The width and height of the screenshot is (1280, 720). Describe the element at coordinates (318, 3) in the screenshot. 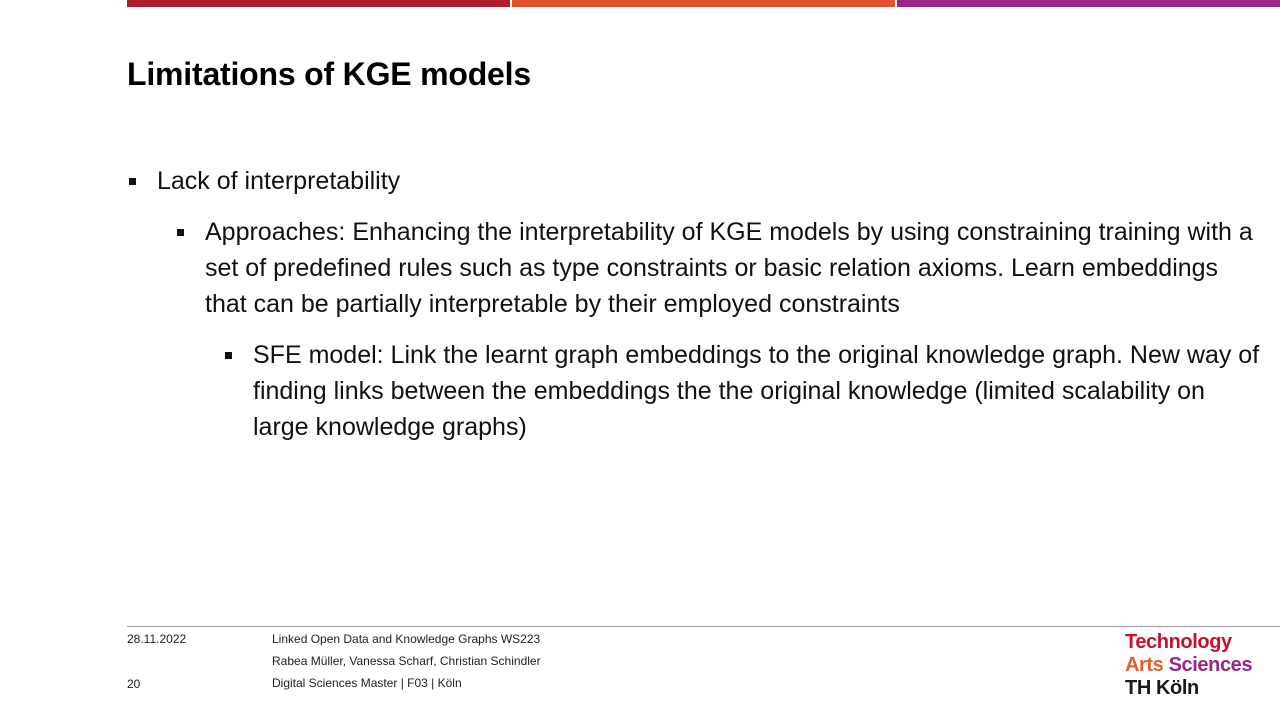

I see `top-bar-red-segment` at that location.